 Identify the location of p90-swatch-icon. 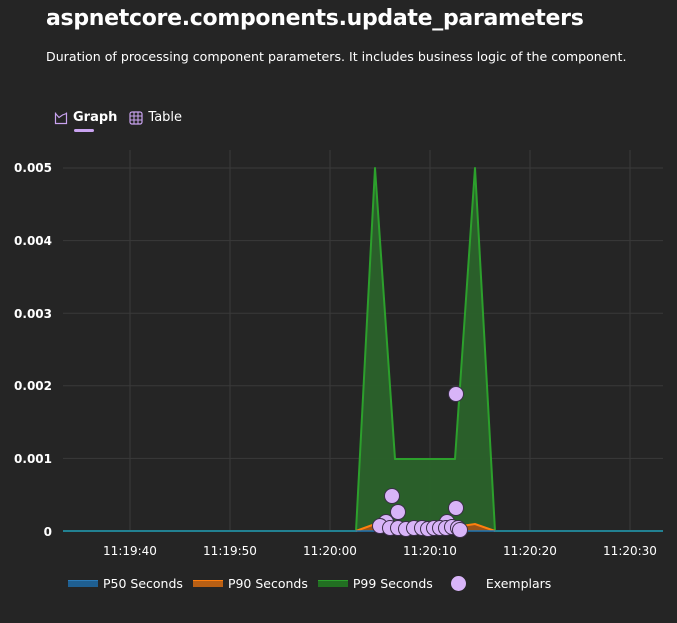
(207, 583).